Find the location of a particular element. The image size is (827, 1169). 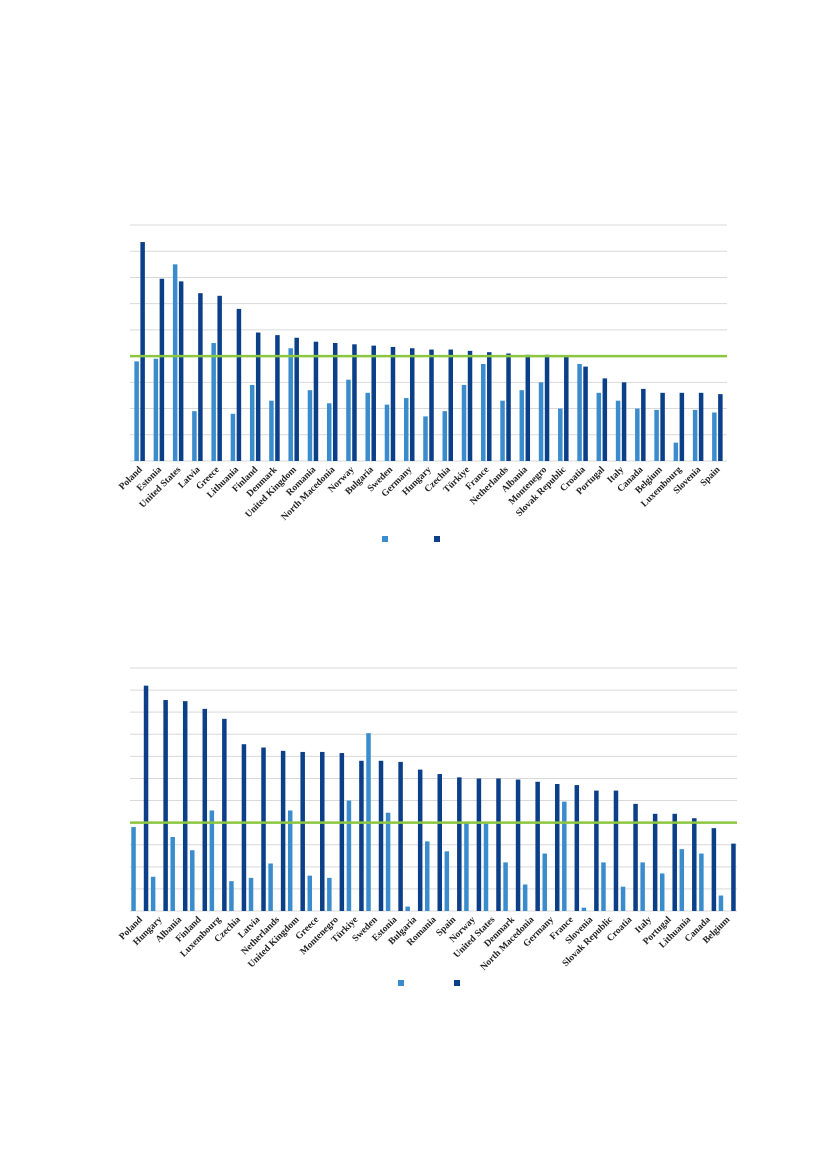

bar-series-2-hungary is located at coordinates (431, 405).